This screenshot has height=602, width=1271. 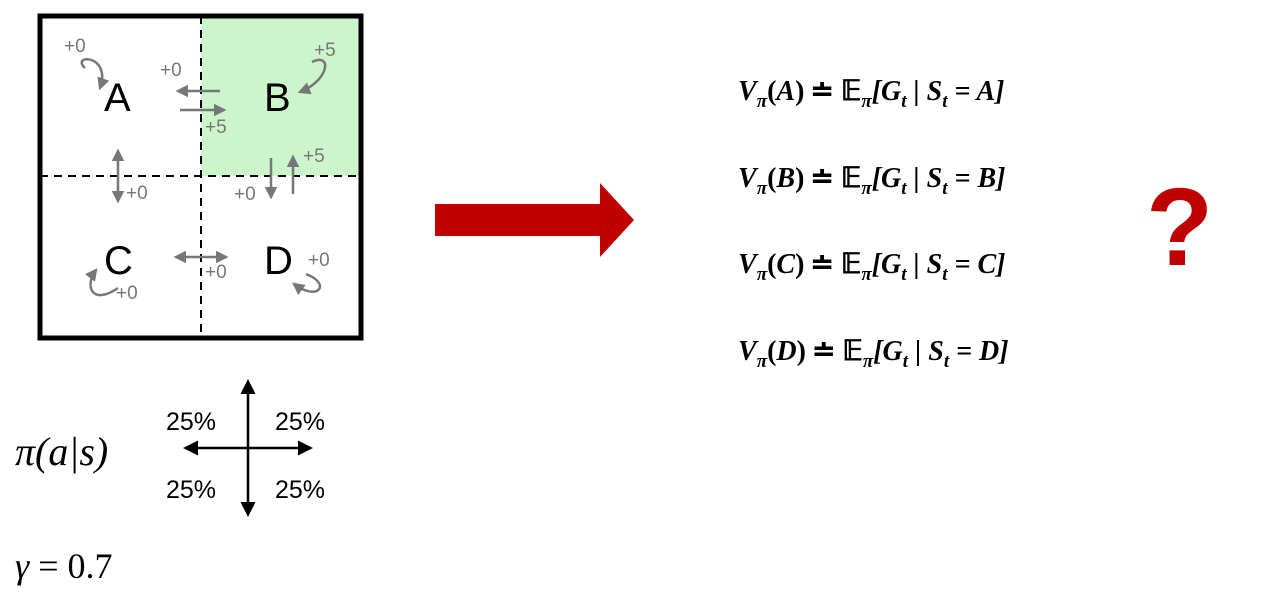 What do you see at coordinates (216, 272) in the screenshot?
I see `reward-c-d: +0` at bounding box center [216, 272].